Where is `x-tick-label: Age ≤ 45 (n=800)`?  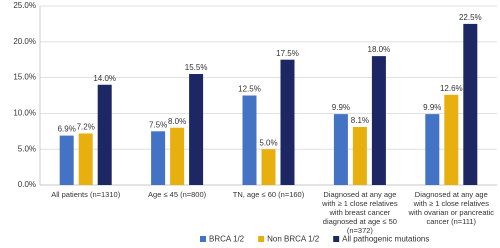
x-tick-label: Age ≤ 45 (n=800) is located at coordinates (177, 194).